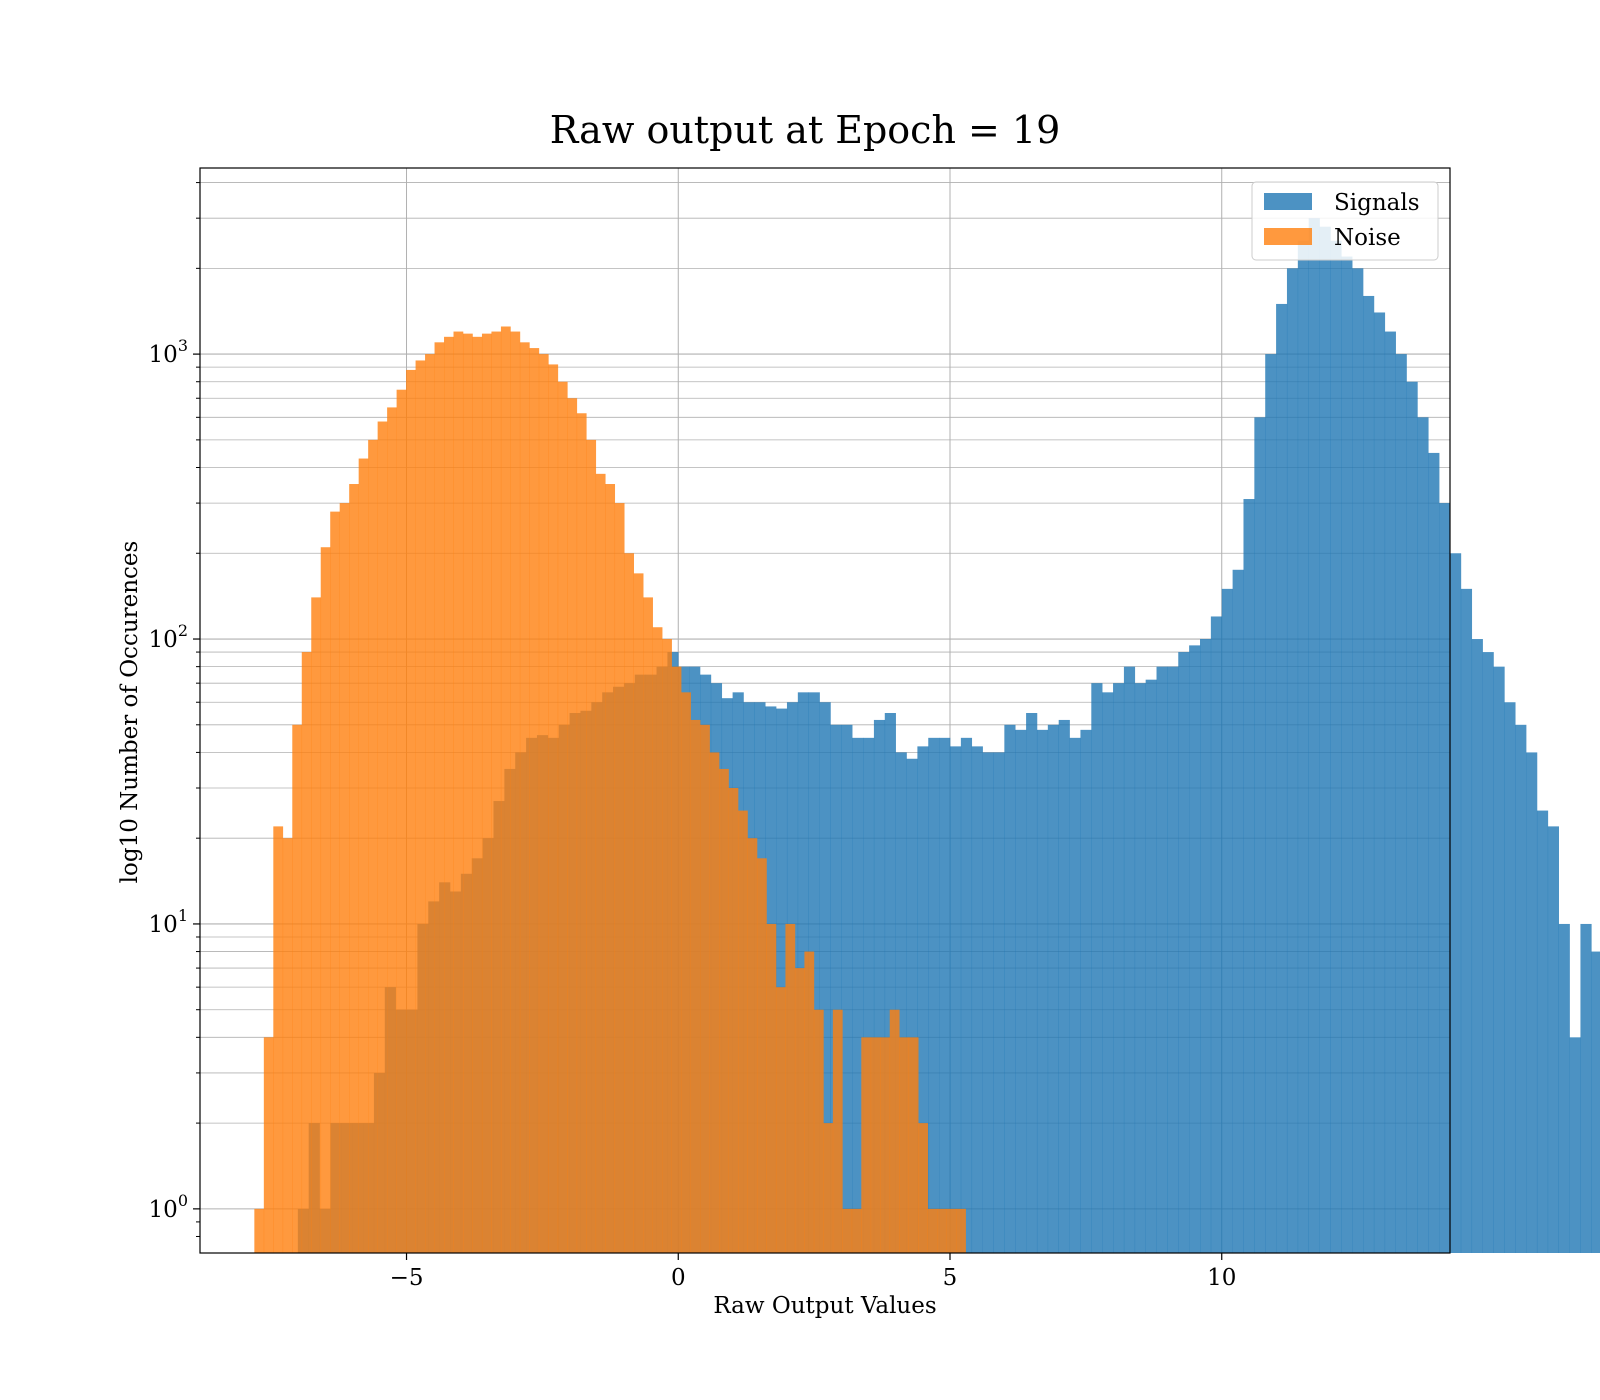  What do you see at coordinates (407, 1278) in the screenshot?
I see `x-tick-label: −5` at bounding box center [407, 1278].